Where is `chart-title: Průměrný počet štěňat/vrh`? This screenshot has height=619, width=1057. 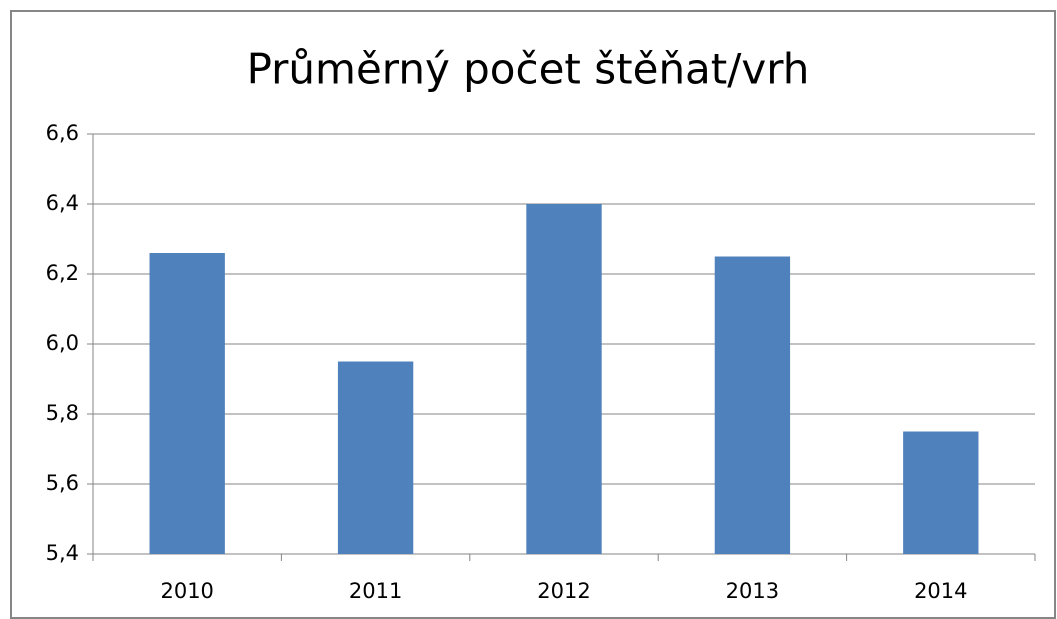
chart-title: Průměrný počet štěňat/vrh is located at coordinates (528, 69).